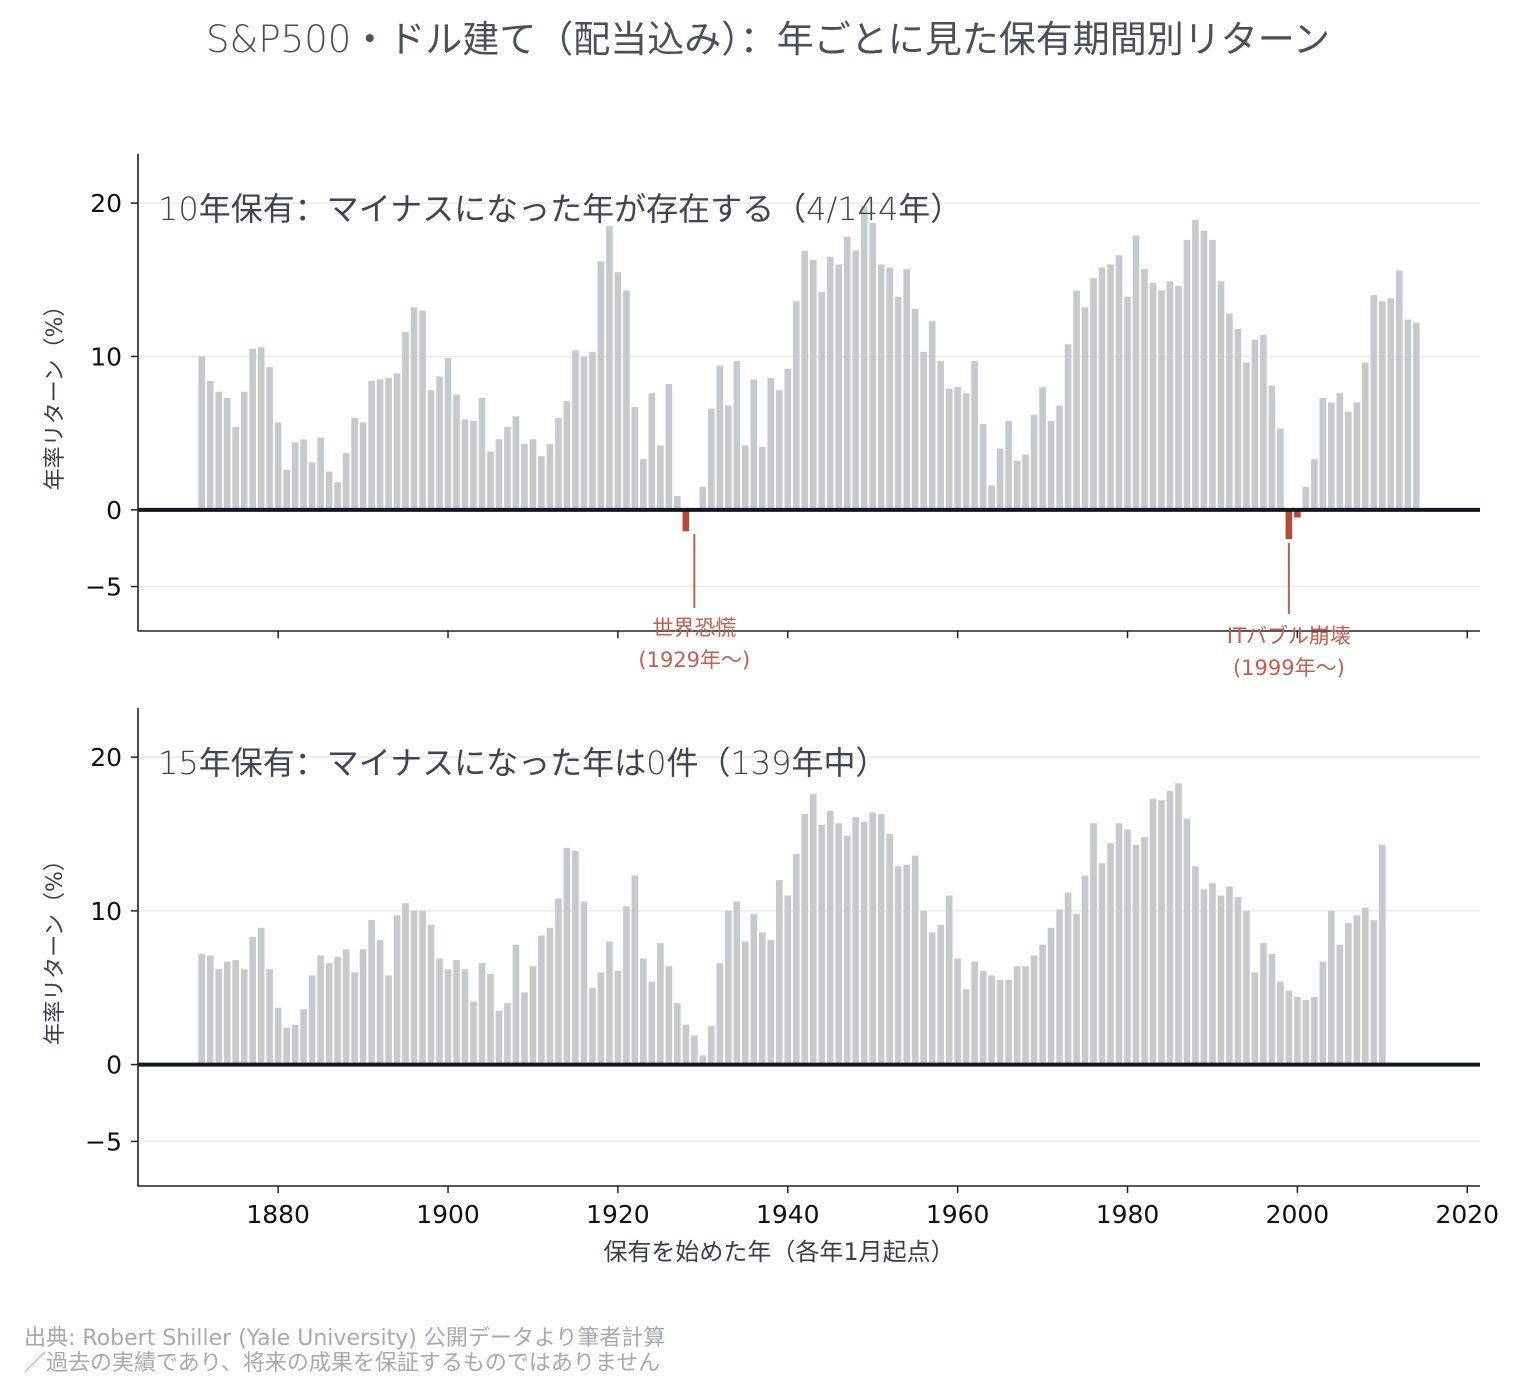 The image size is (1536, 1376). I want to click on y-tick-label: 10, so click(106, 911).